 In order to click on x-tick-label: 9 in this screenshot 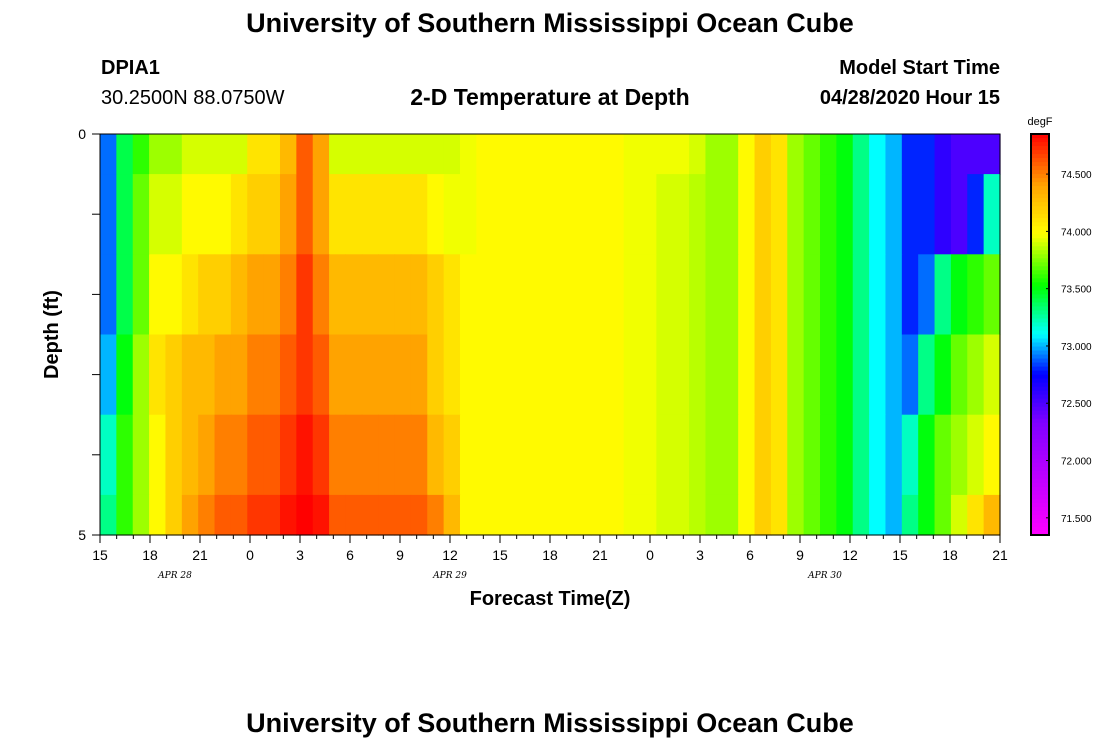, I will do `click(800, 555)`.